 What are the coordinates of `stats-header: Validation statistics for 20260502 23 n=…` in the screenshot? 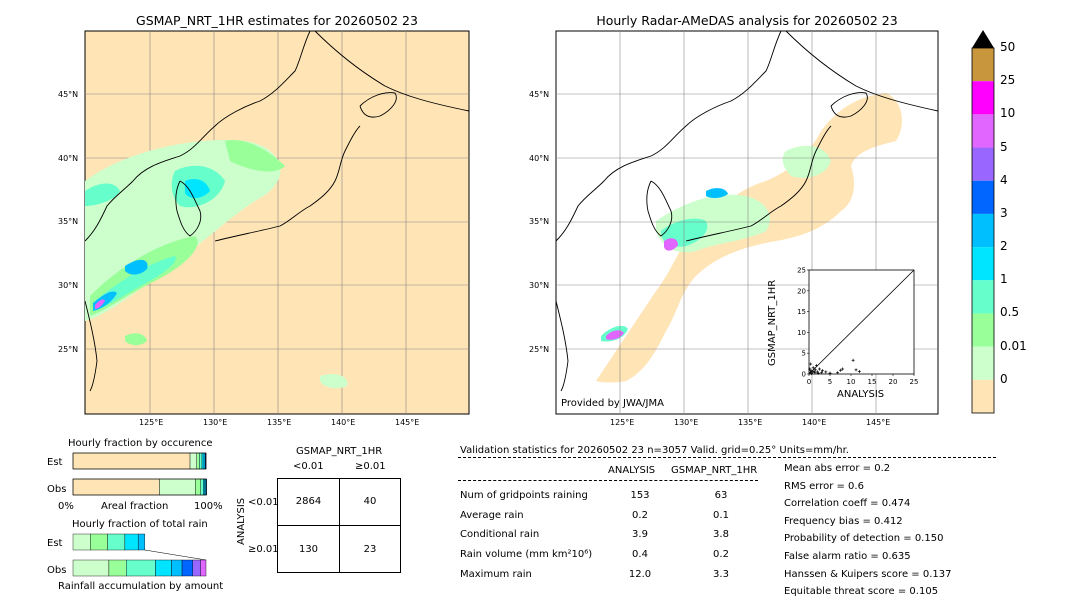 It's located at (654, 450).